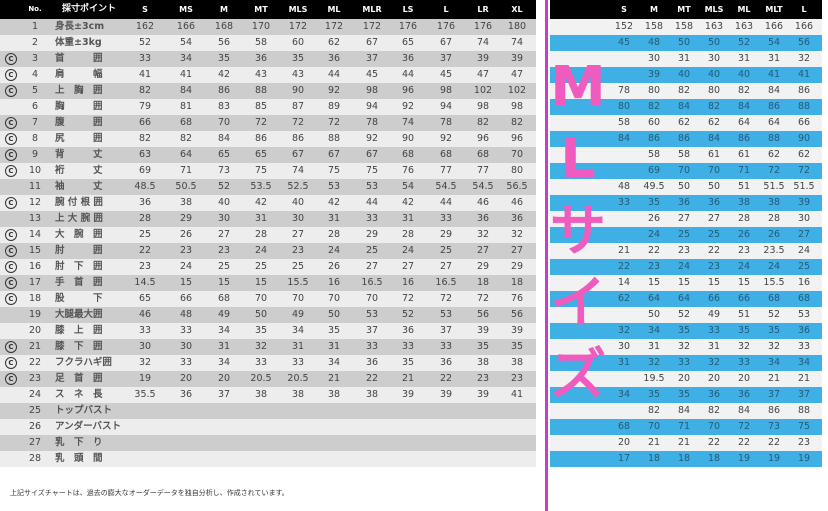  What do you see at coordinates (261, 42) in the screenshot?
I see `table-cell: 58` at bounding box center [261, 42].